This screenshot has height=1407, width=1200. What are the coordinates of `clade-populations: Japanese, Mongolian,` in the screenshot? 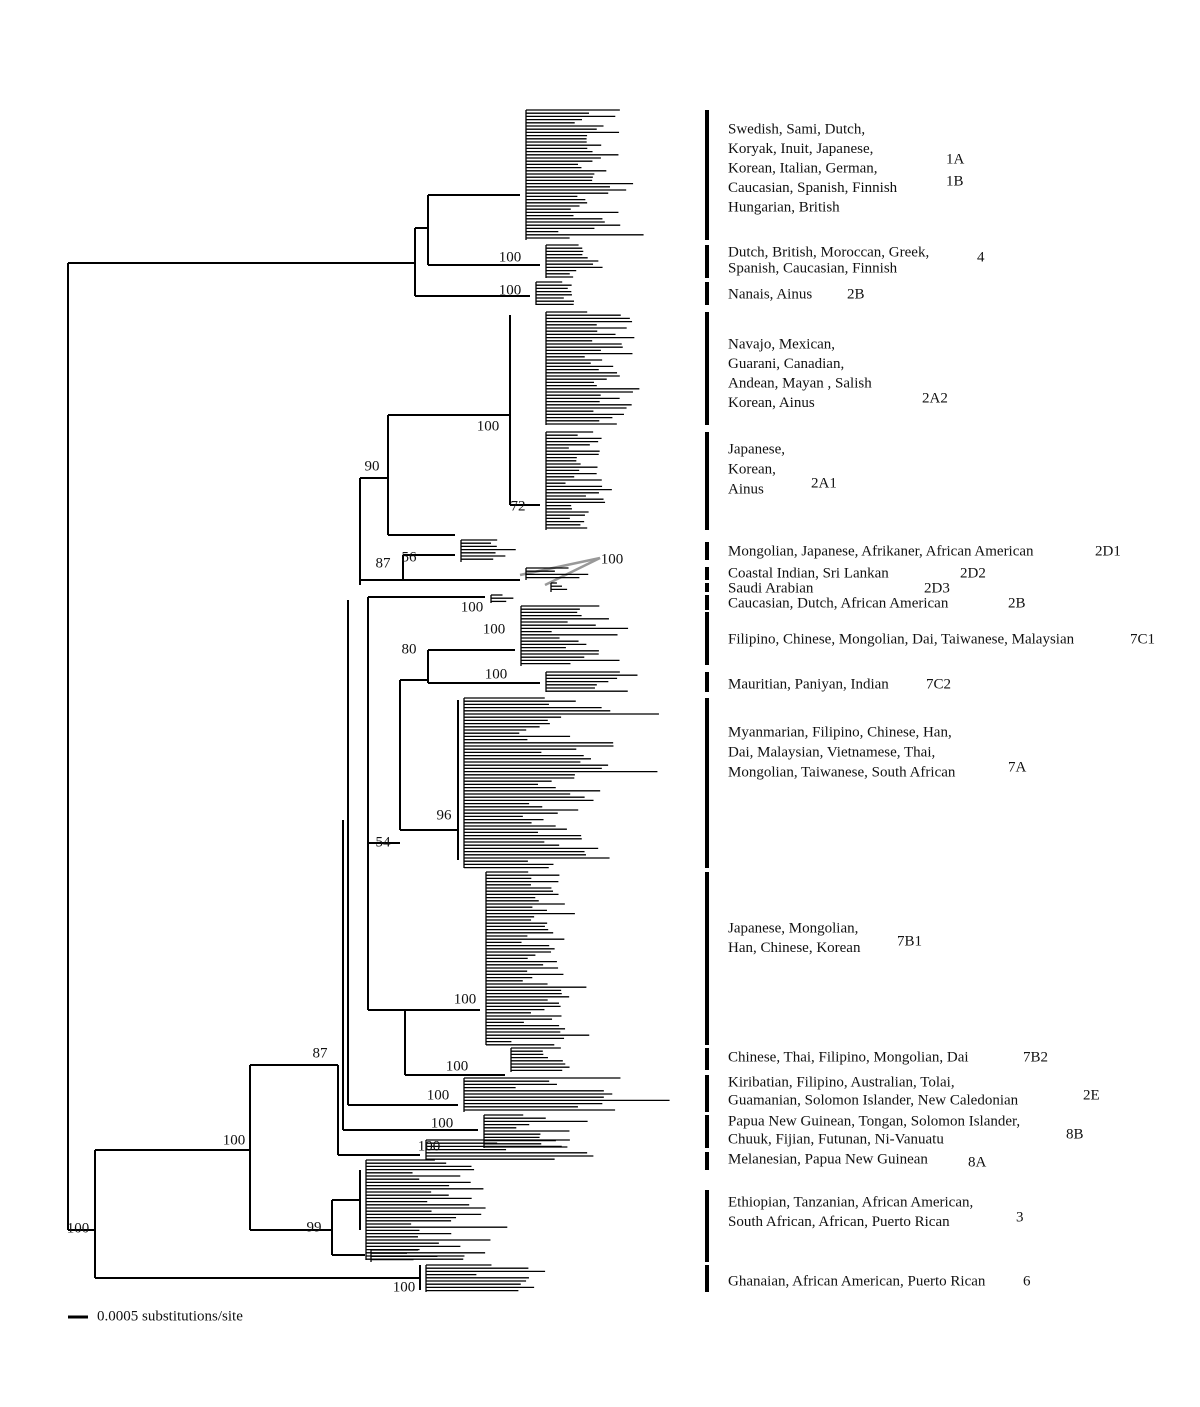 It's located at (793, 928).